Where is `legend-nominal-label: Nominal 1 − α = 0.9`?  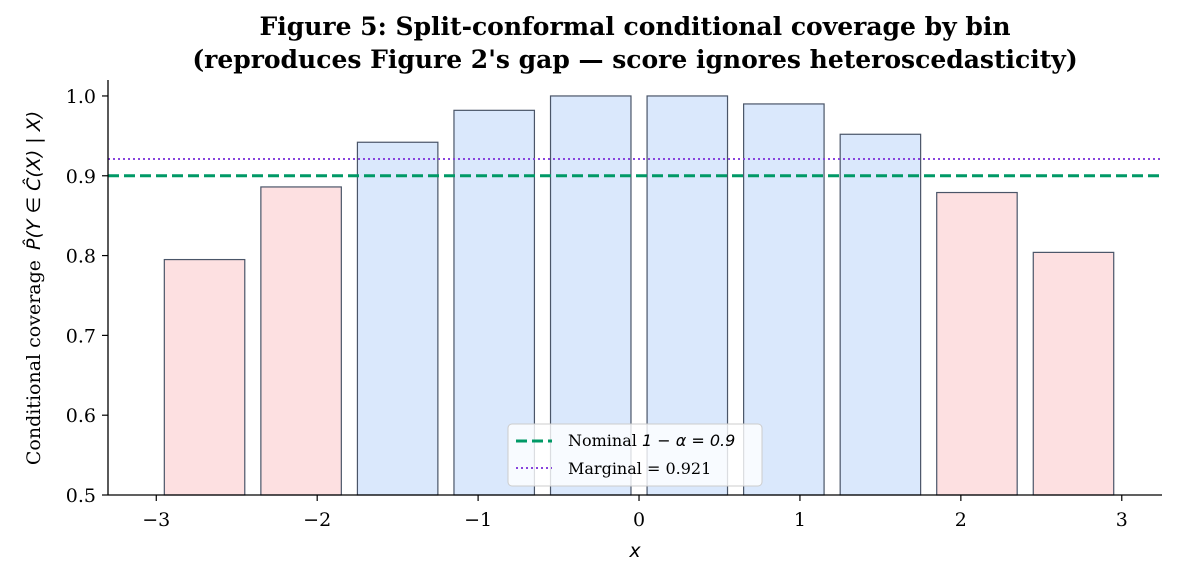
legend-nominal-label: Nominal 1 − α = 0.9 is located at coordinates (651, 440).